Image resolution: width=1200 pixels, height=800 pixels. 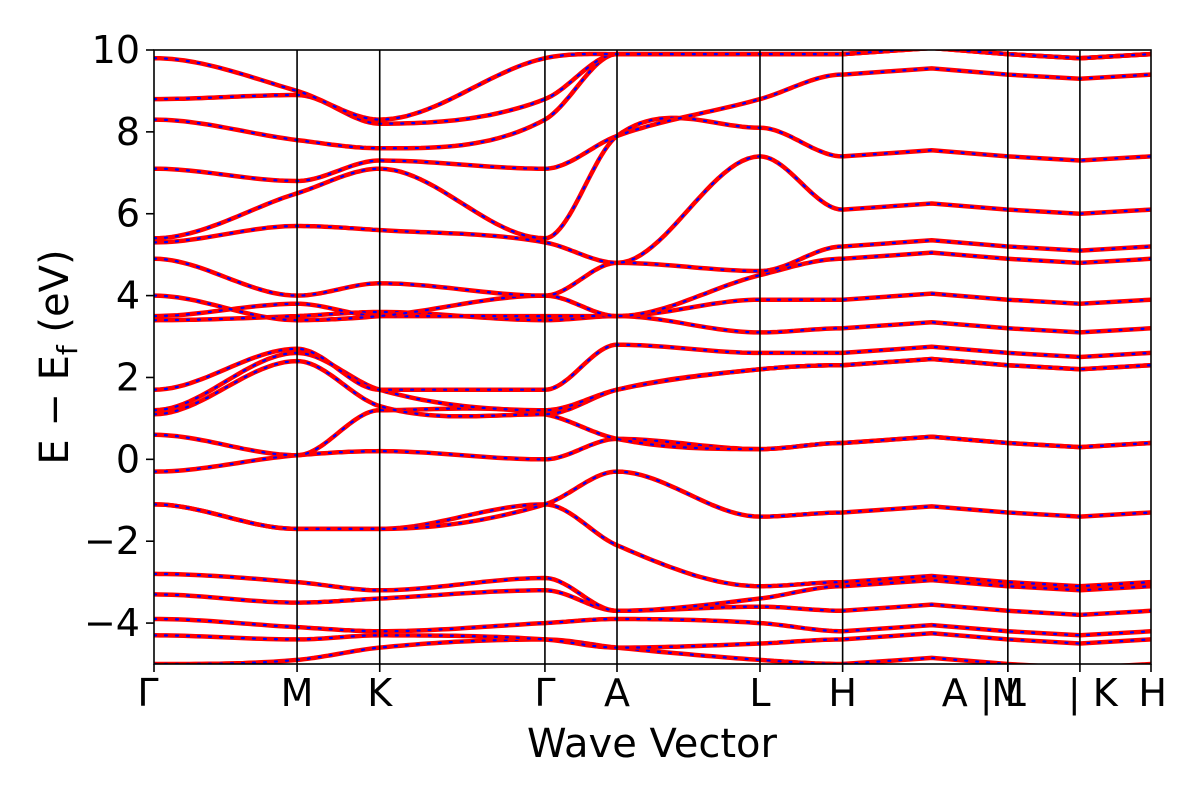 What do you see at coordinates (116, 50) in the screenshot?
I see `y-tick-label: 10` at bounding box center [116, 50].